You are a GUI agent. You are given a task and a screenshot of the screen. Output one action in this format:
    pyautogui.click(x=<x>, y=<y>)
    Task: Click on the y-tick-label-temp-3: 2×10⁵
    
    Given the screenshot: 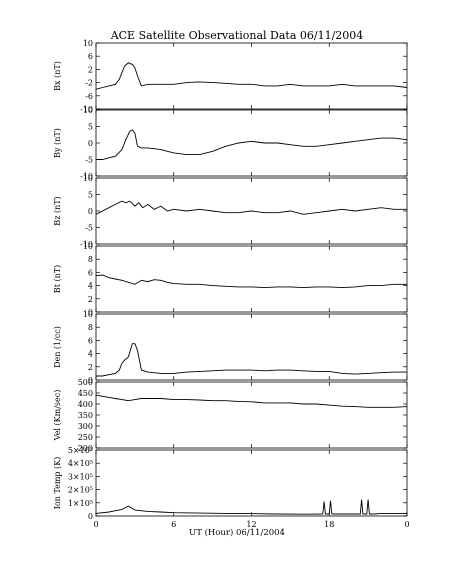 What is the action you would take?
    pyautogui.click(x=80, y=490)
    